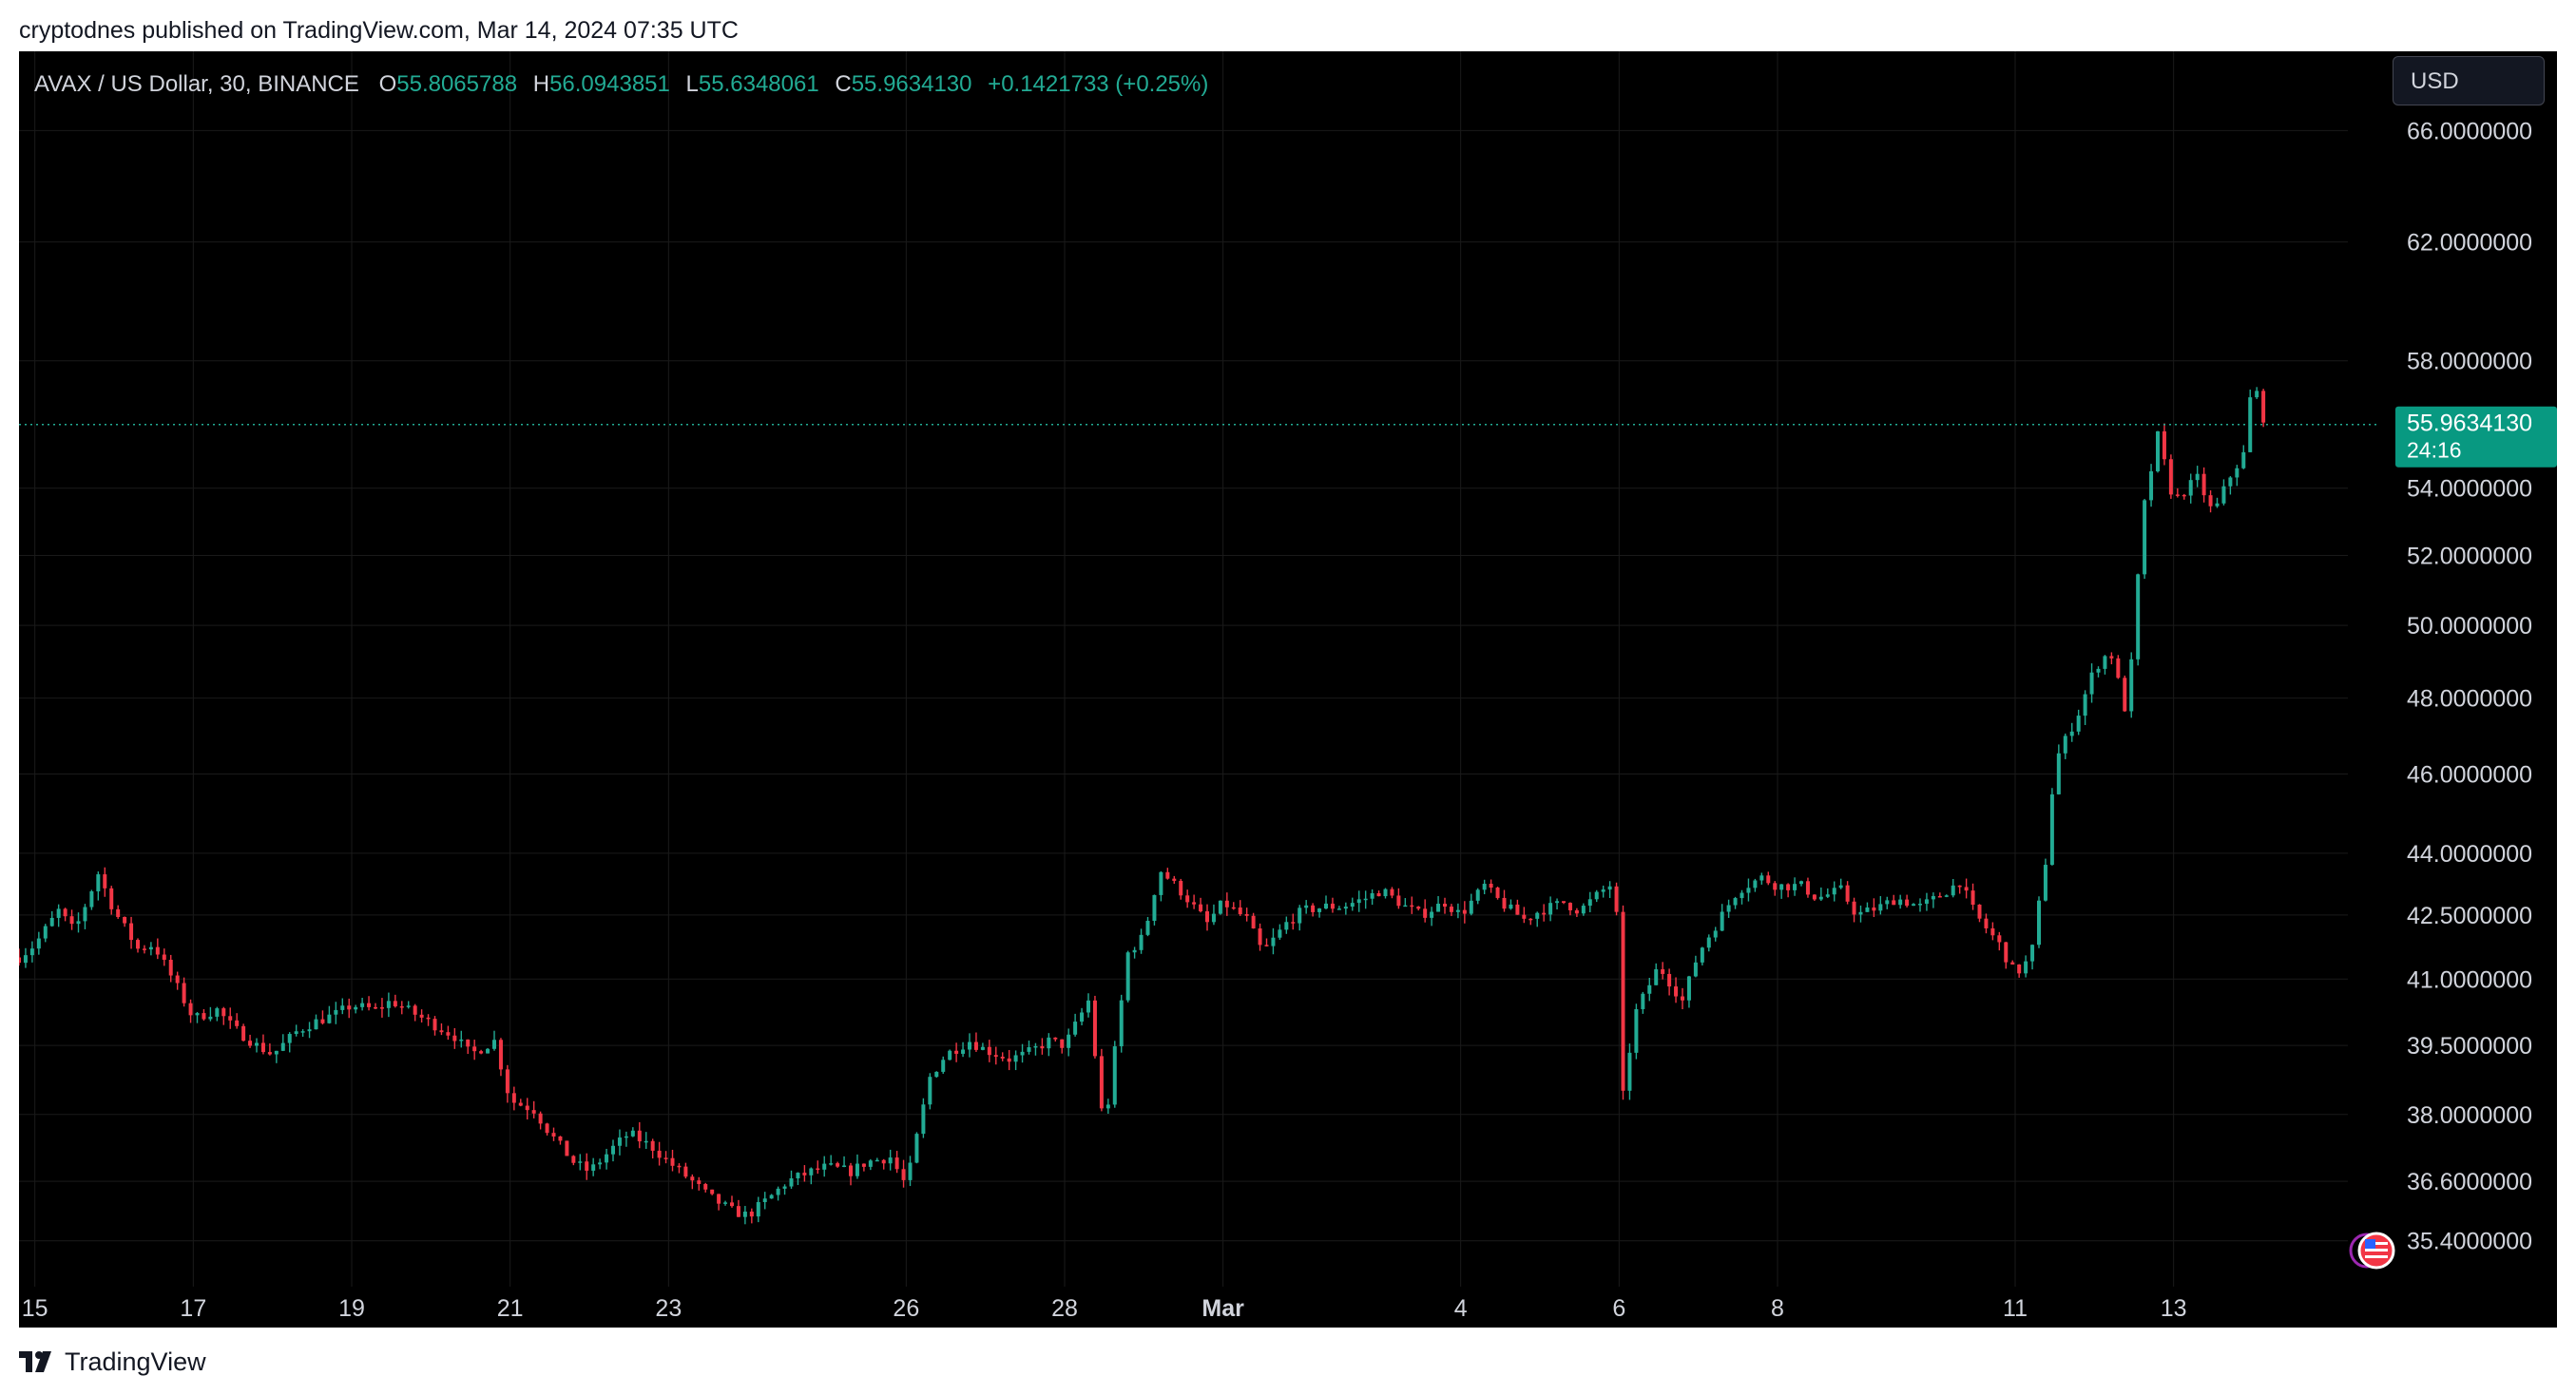  I want to click on currency-button: USD, so click(2469, 80).